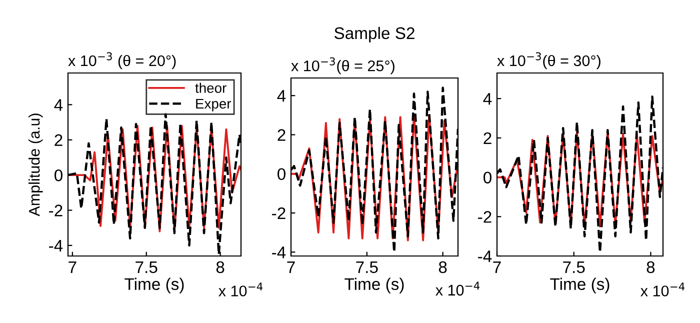 The image size is (700, 323). I want to click on chart-title: Sample S2, so click(374, 34).